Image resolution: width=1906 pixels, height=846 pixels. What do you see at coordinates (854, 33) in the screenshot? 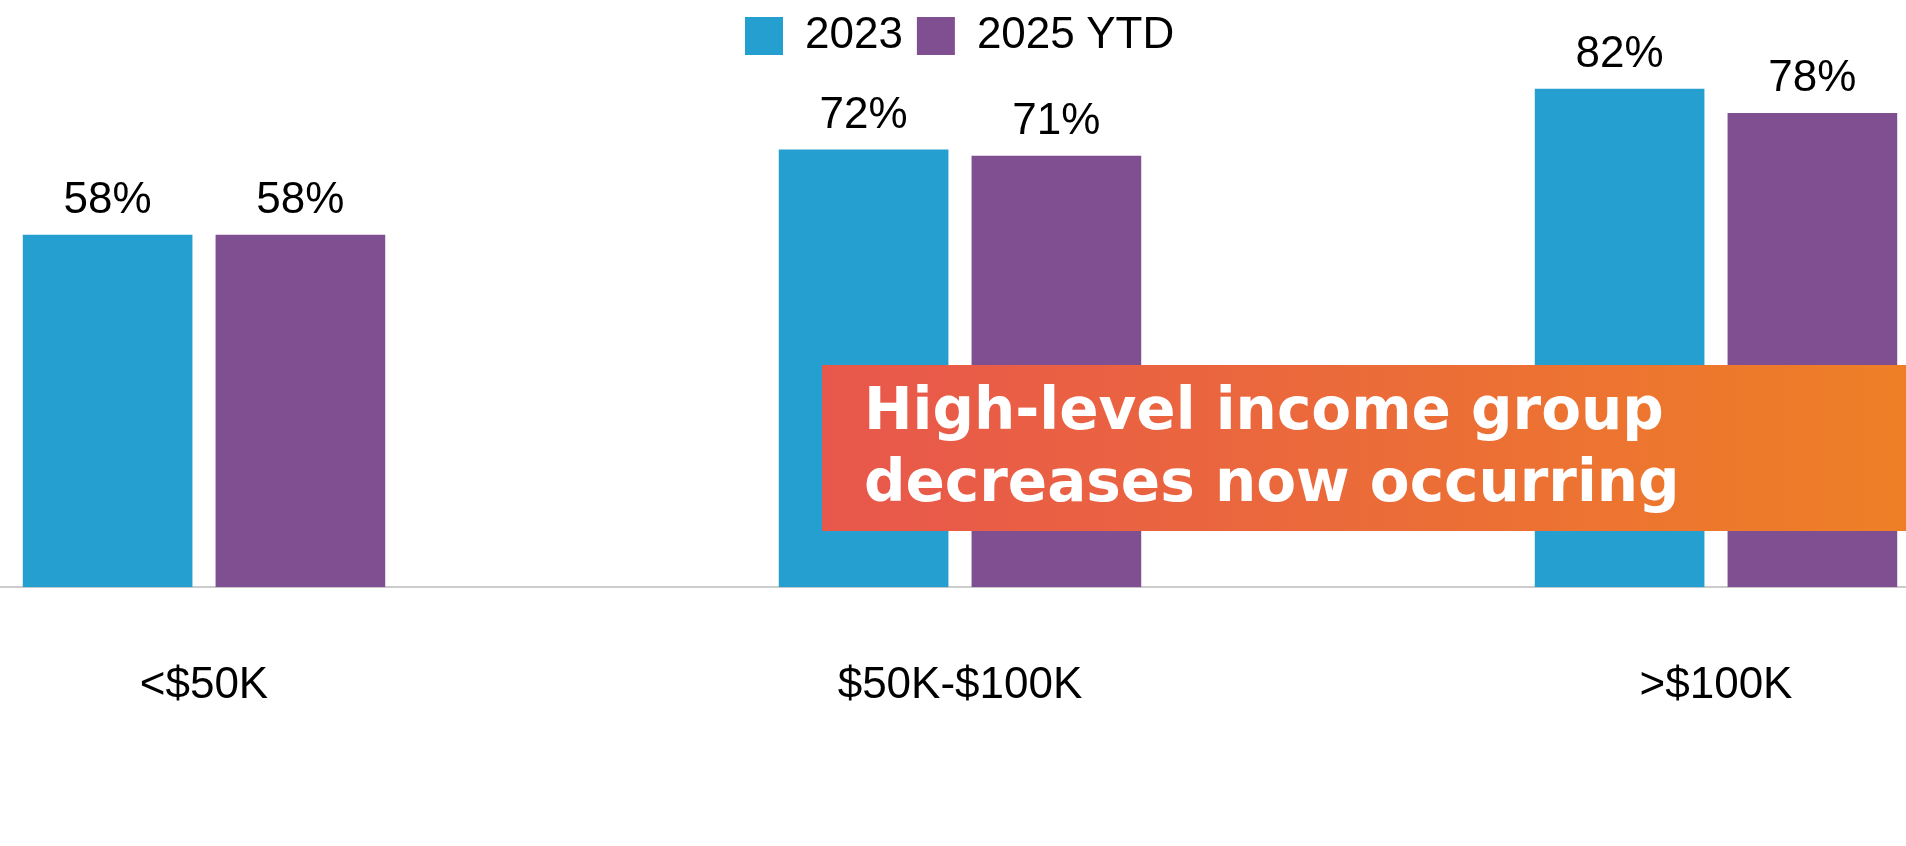
I see `legend-label: 2023` at bounding box center [854, 33].